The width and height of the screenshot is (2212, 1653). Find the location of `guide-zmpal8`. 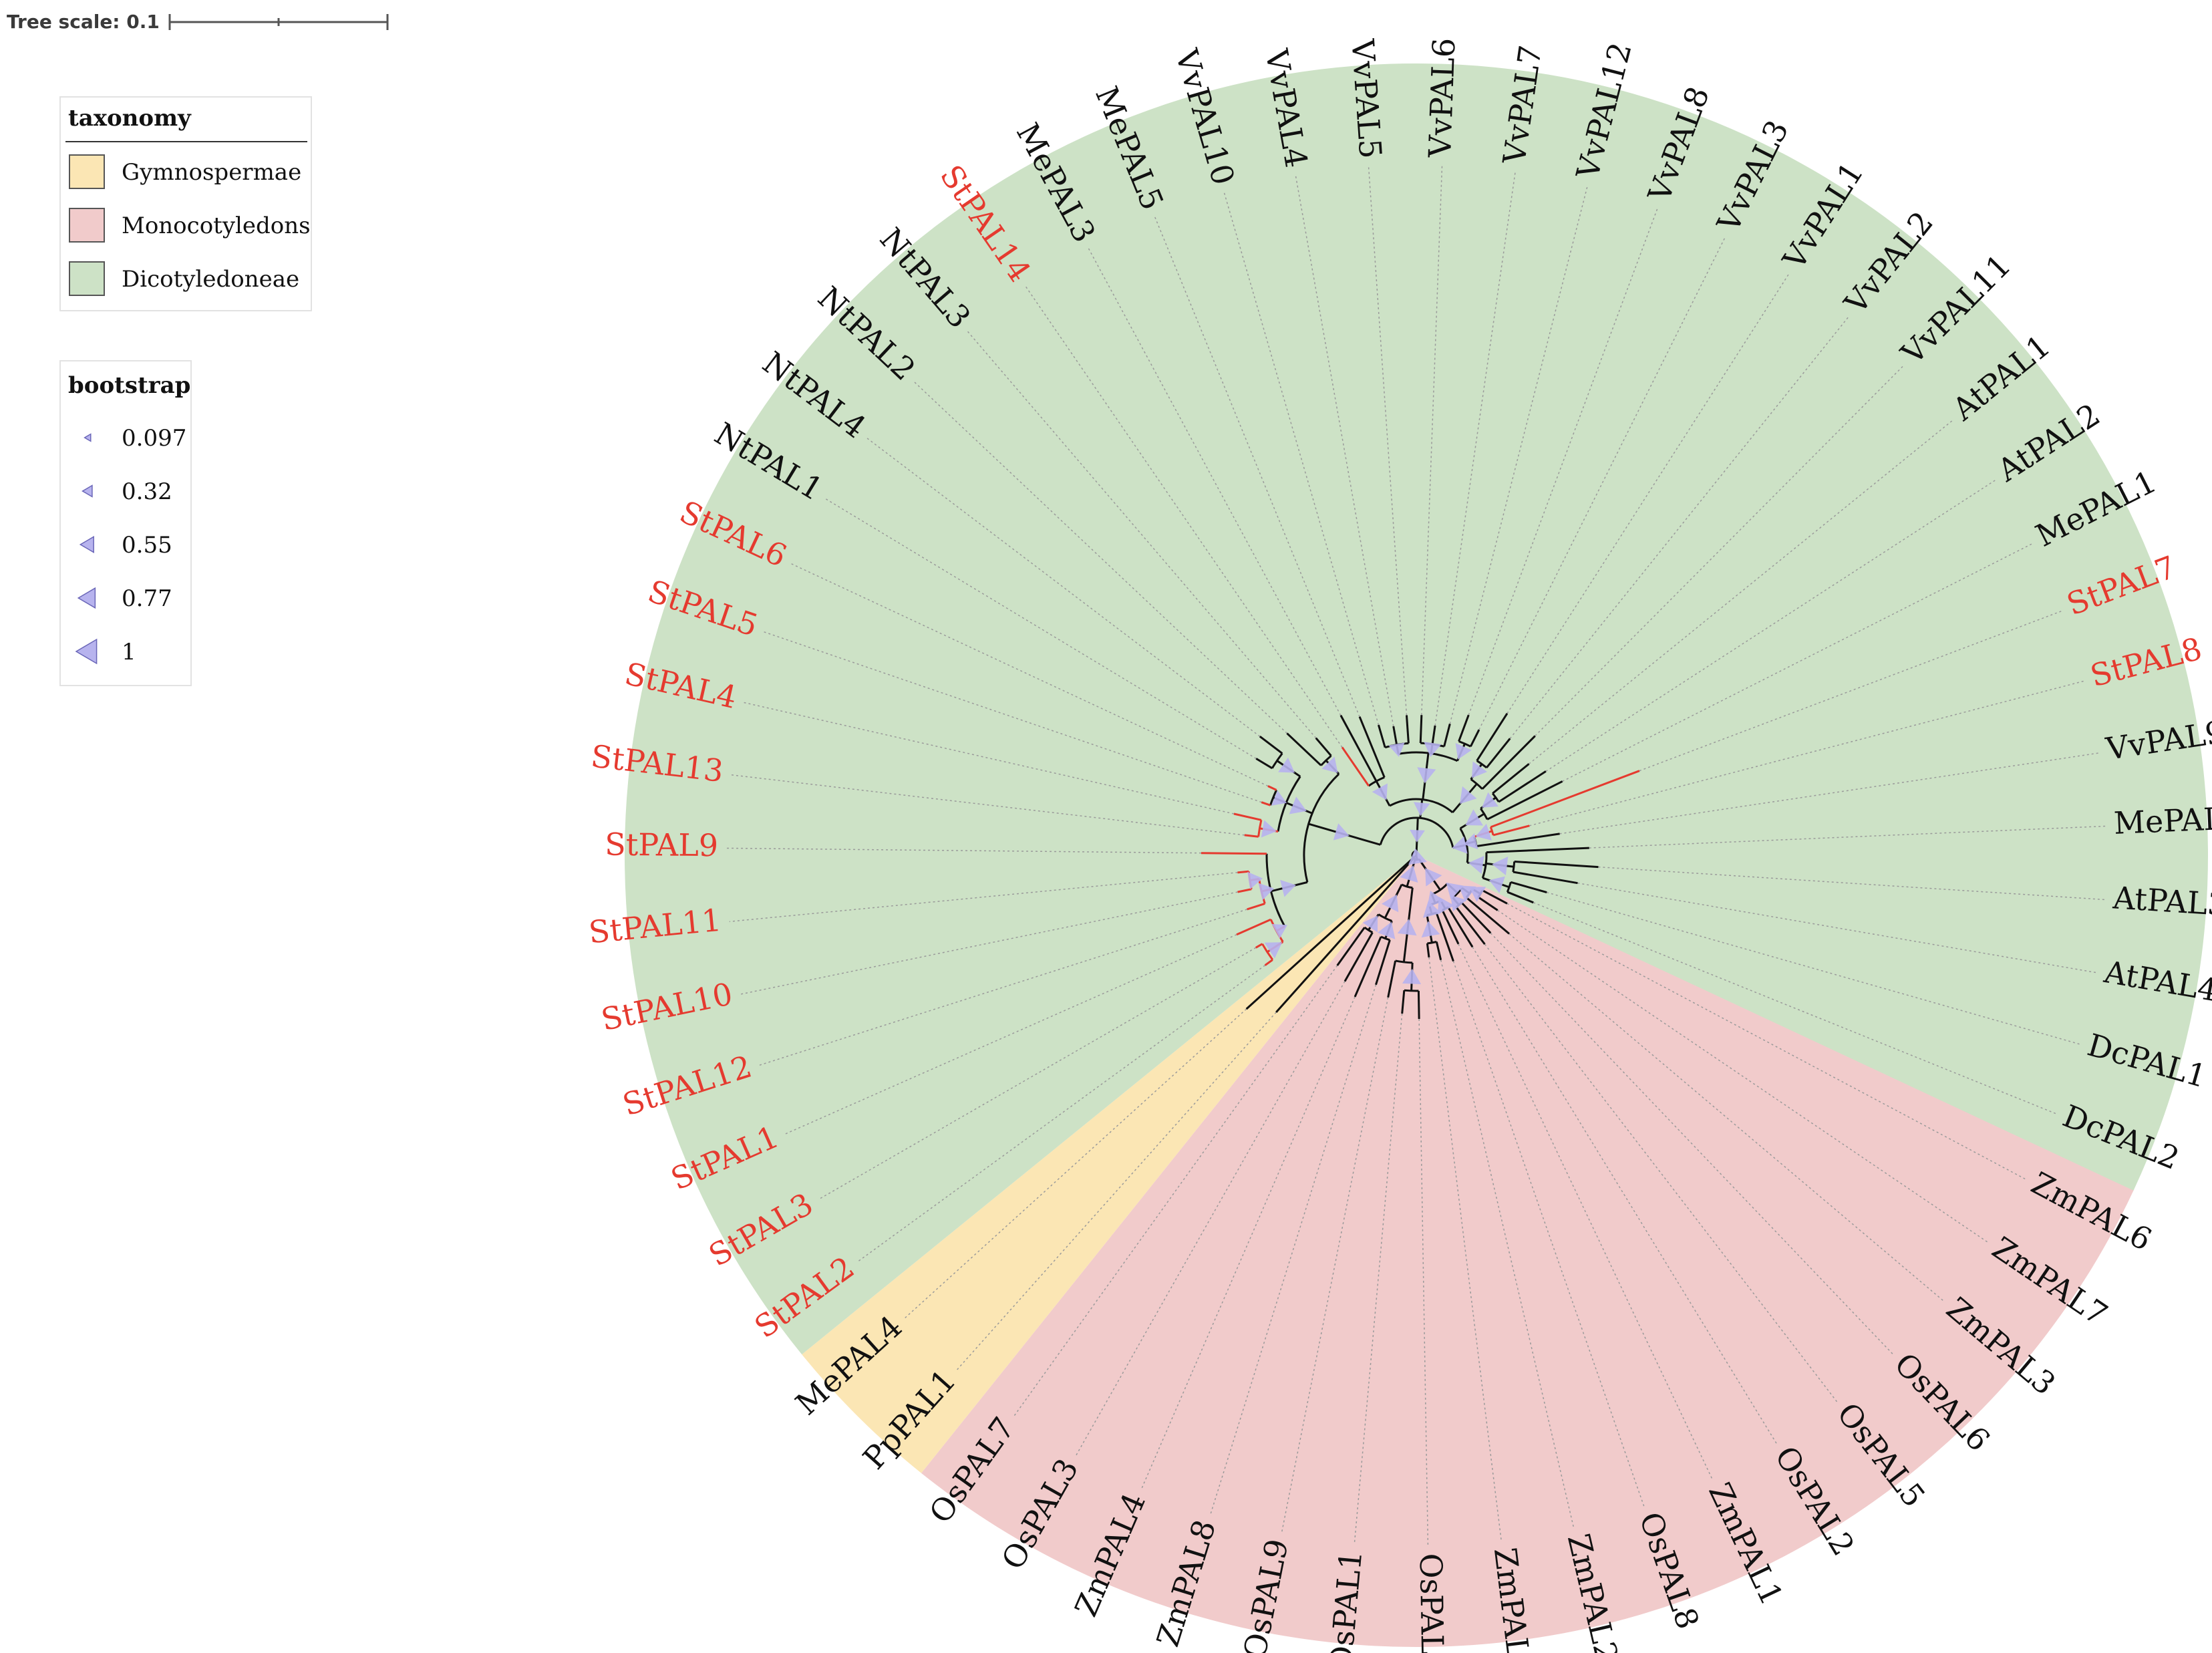

guide-zmpal8 is located at coordinates (1293, 1249).